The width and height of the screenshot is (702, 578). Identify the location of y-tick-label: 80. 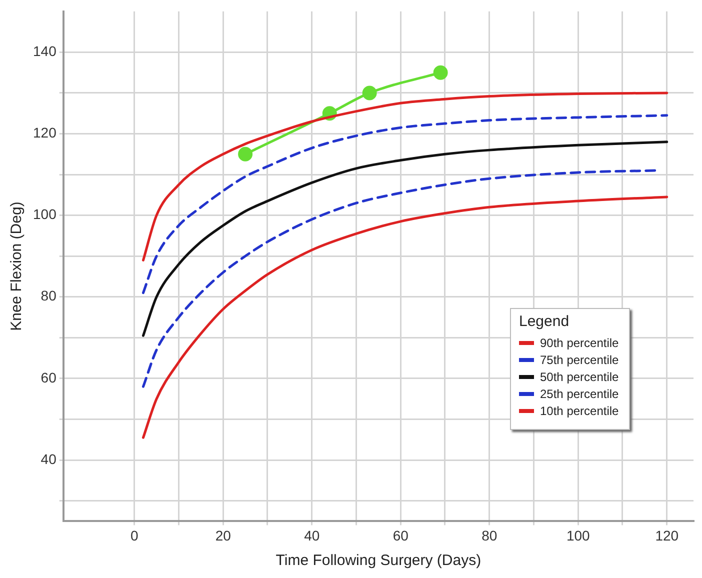
(48, 296).